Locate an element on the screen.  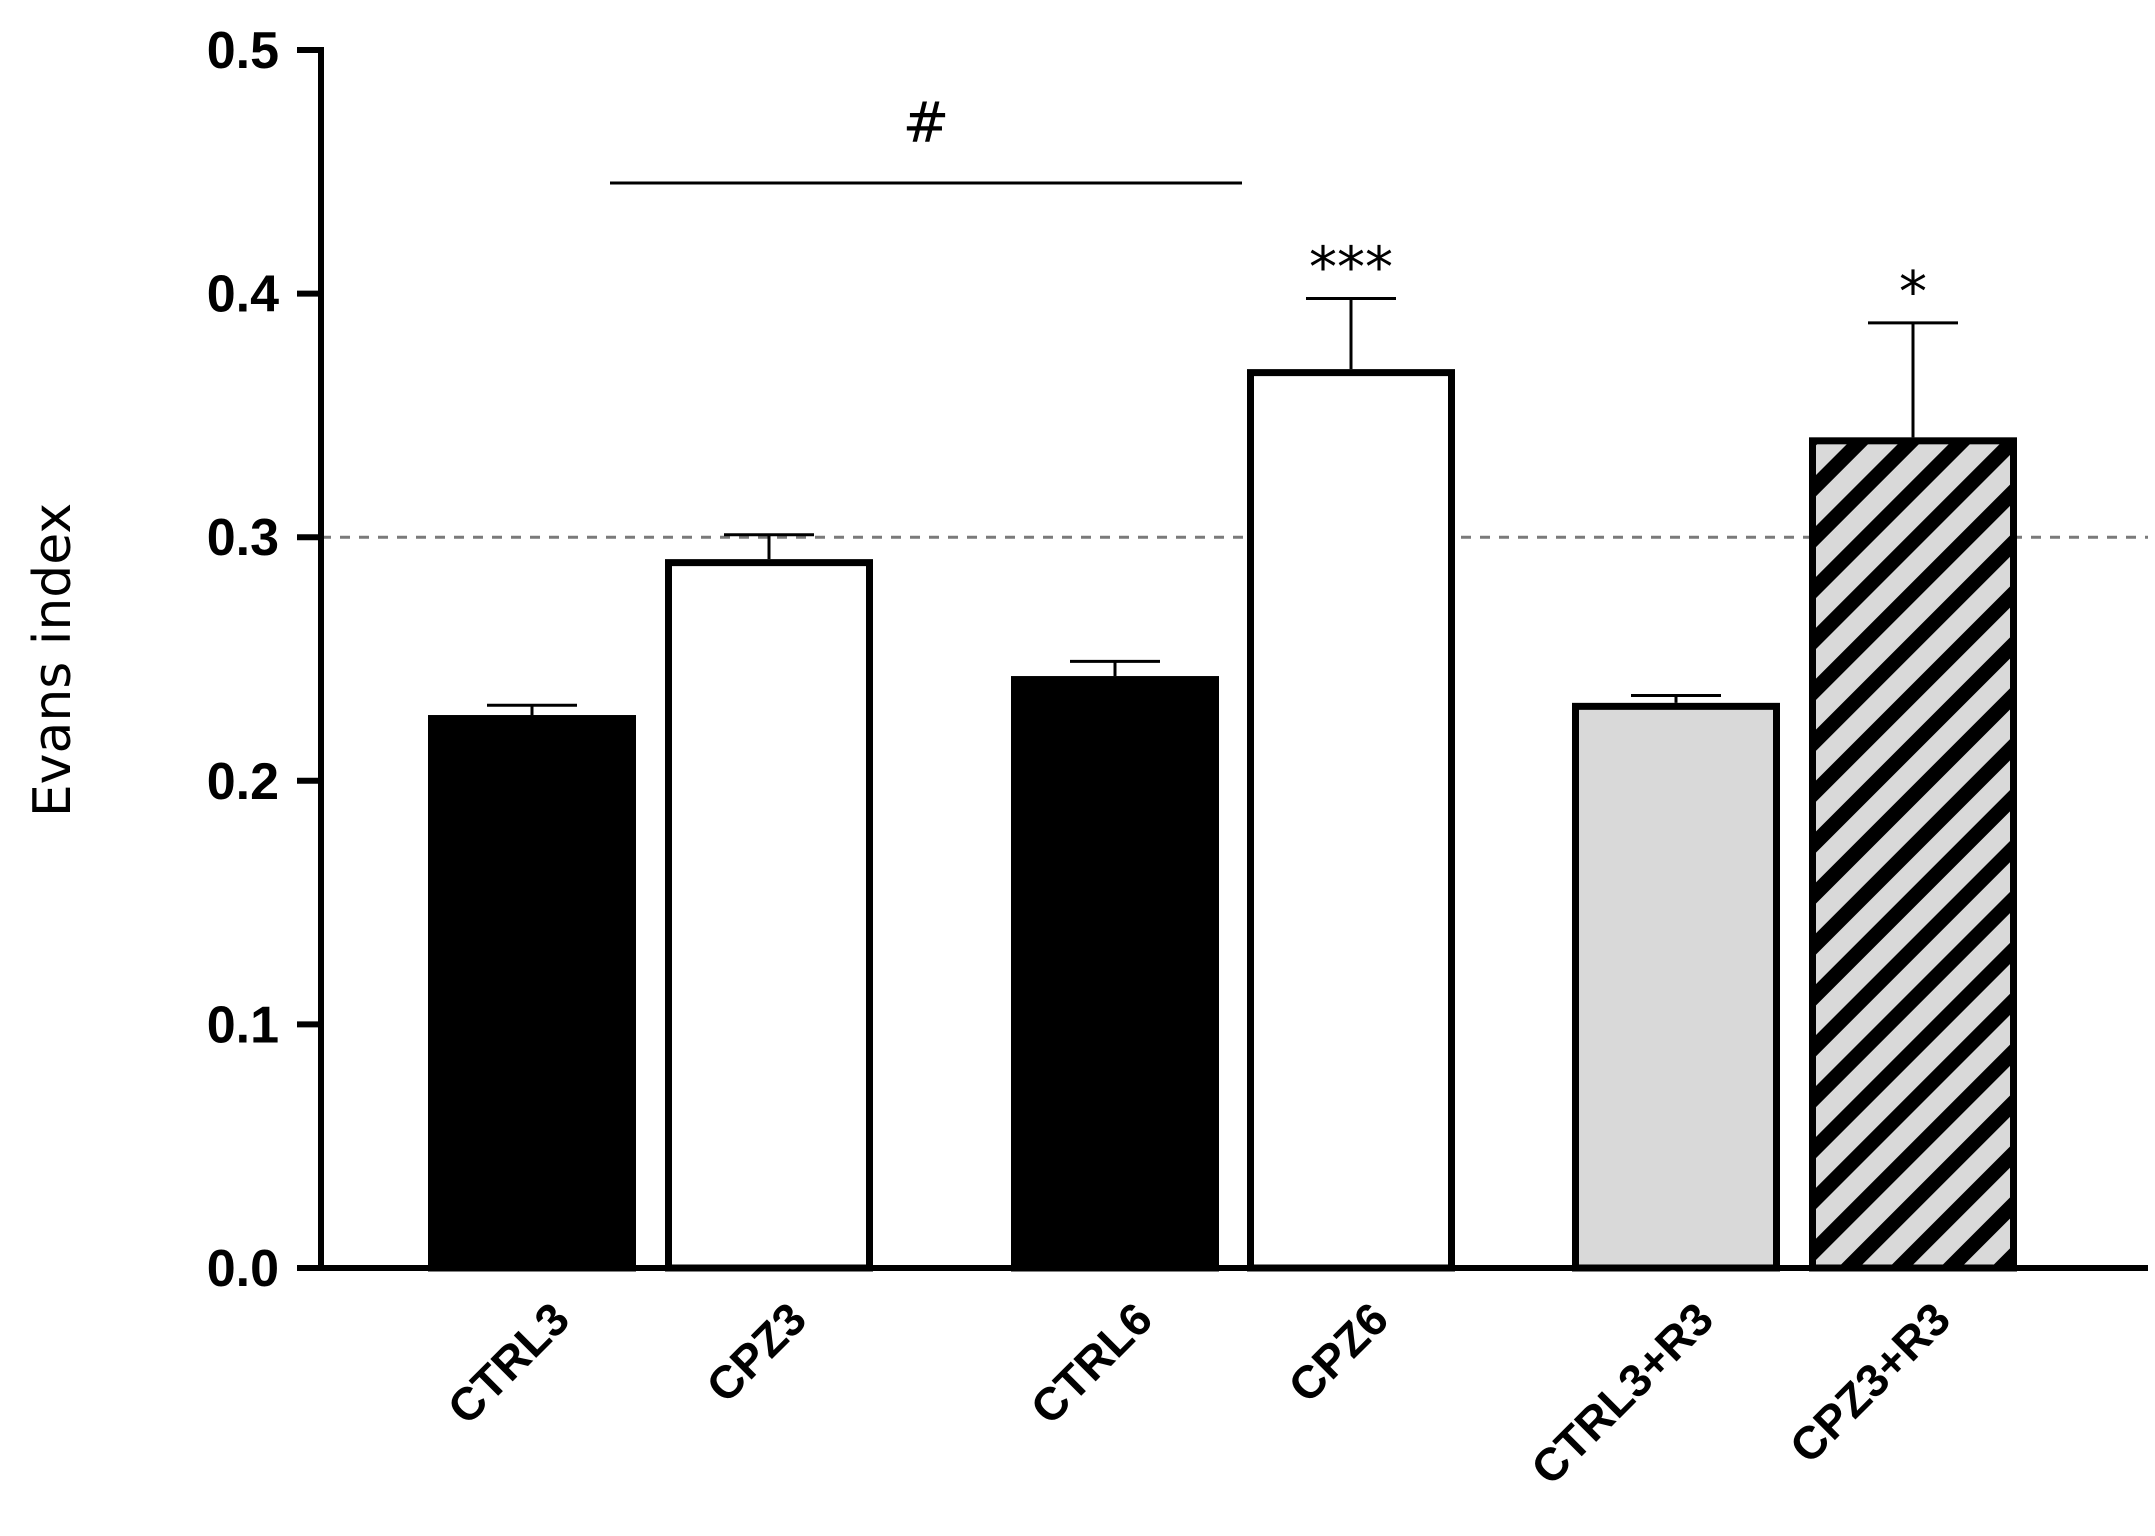
significance-label-3: *** is located at coordinates (1351, 267).